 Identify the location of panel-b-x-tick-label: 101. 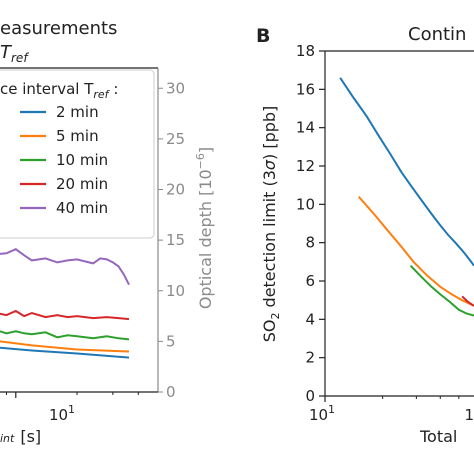
(322, 413).